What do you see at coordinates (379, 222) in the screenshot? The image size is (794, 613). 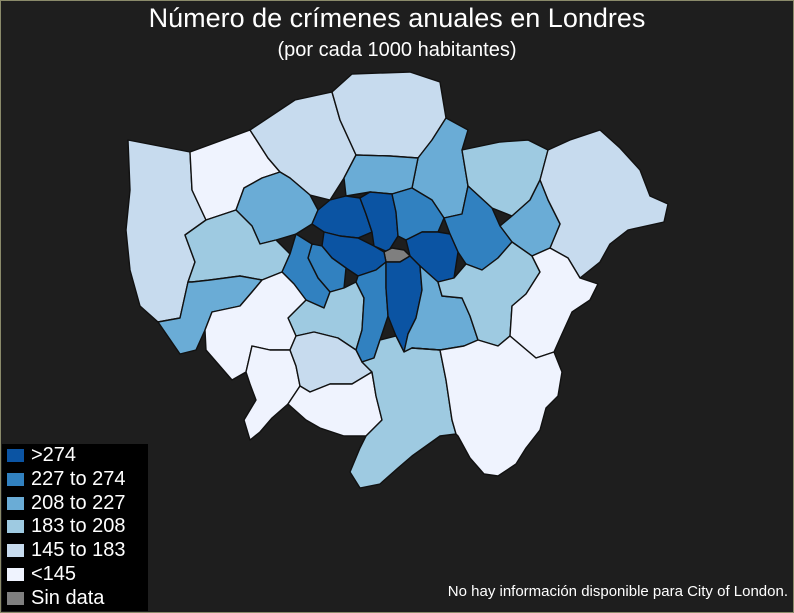 I see `borough-islington` at bounding box center [379, 222].